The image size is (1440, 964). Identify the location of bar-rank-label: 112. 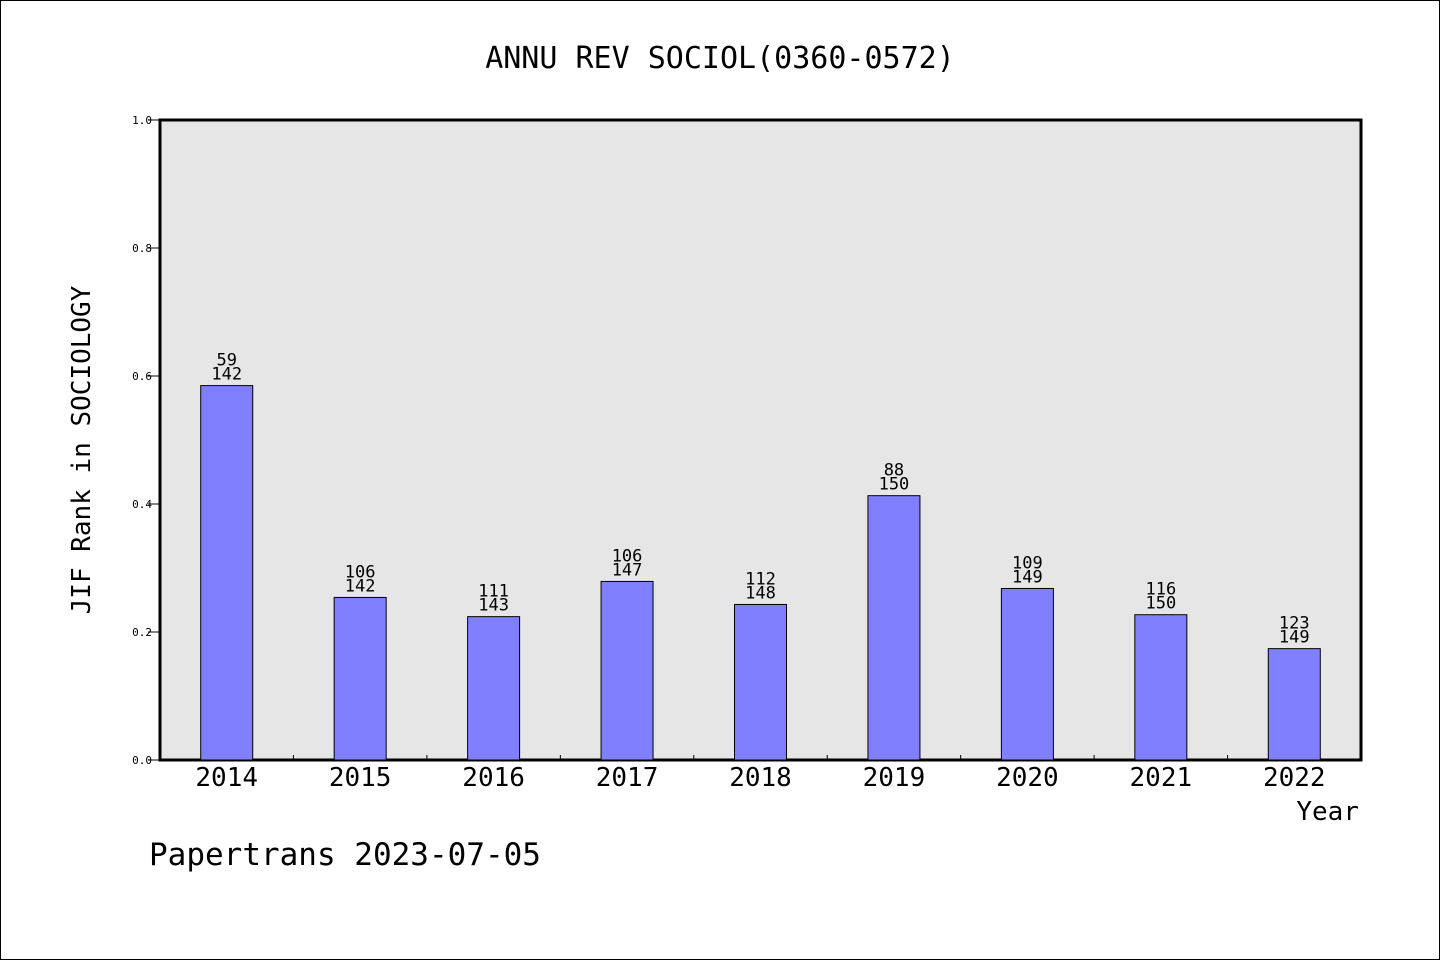
(760, 579).